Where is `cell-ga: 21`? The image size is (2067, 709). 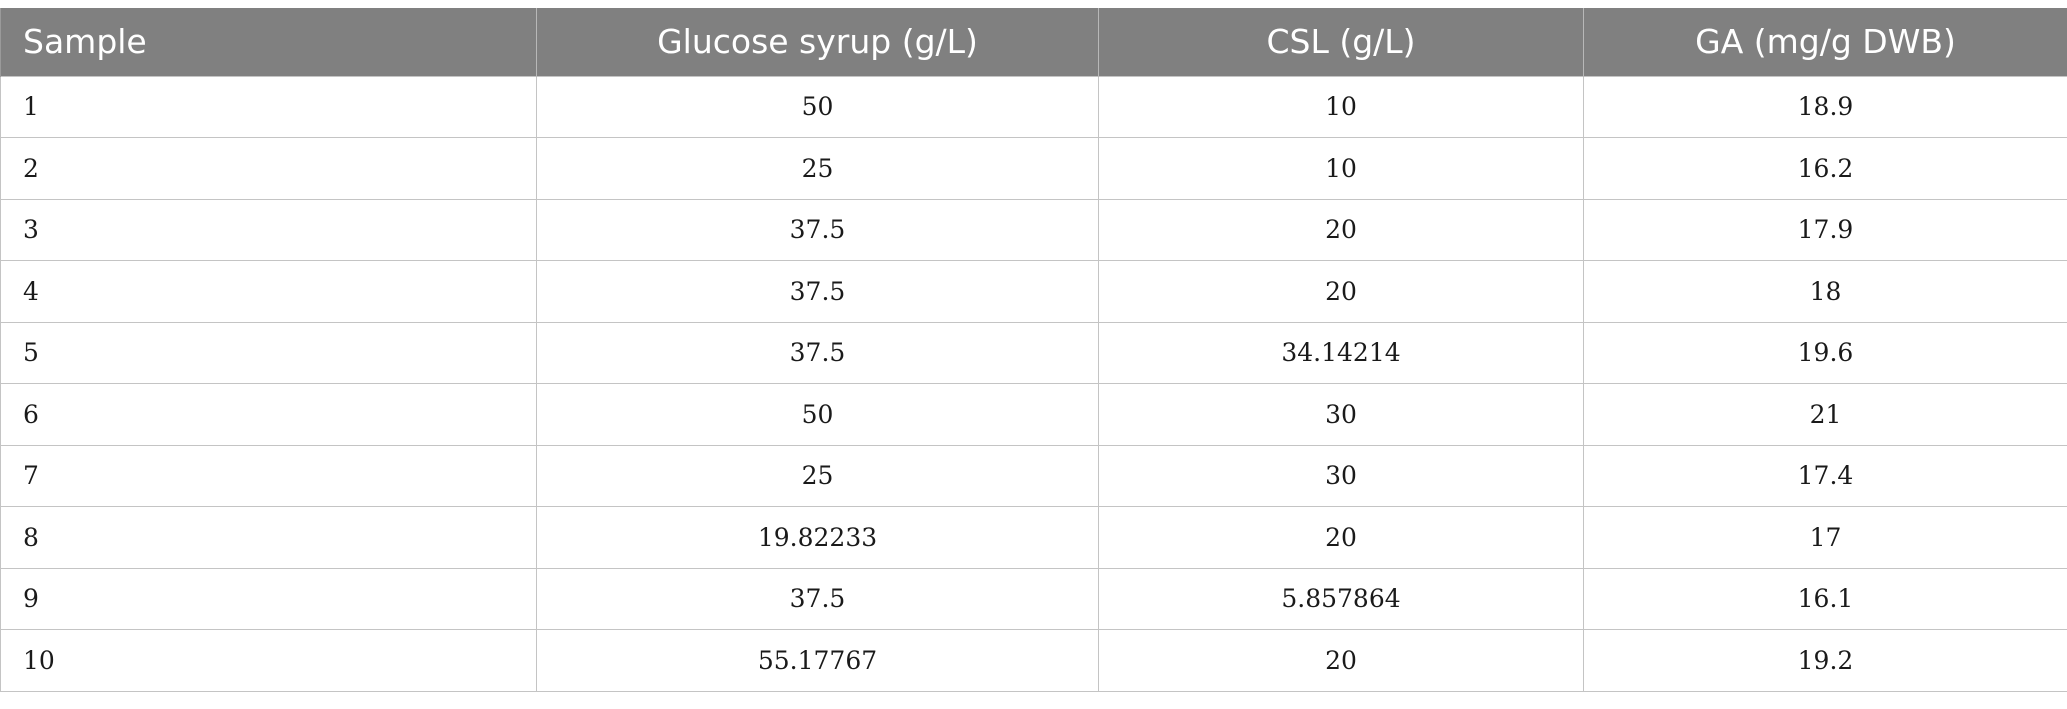 cell-ga: 21 is located at coordinates (1825, 414).